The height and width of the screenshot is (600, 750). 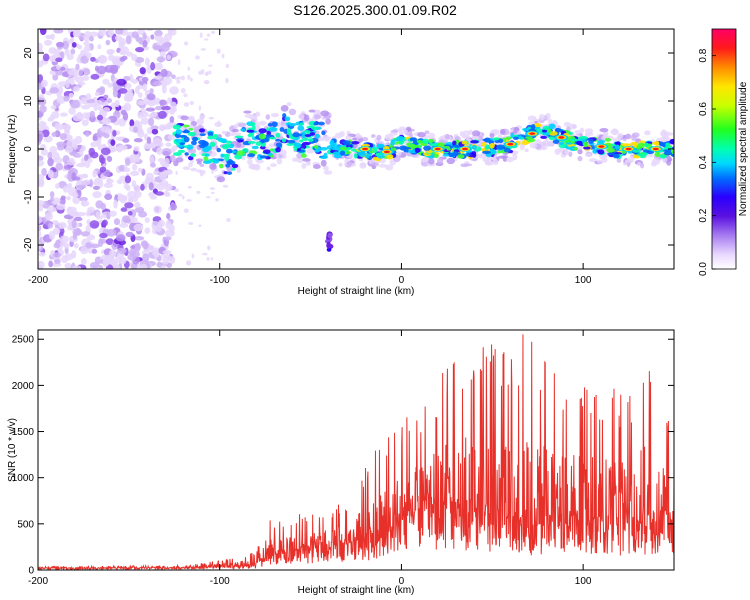 What do you see at coordinates (12, 450) in the screenshot?
I see `snr-ylabel: SNR (10 * v/v)` at bounding box center [12, 450].